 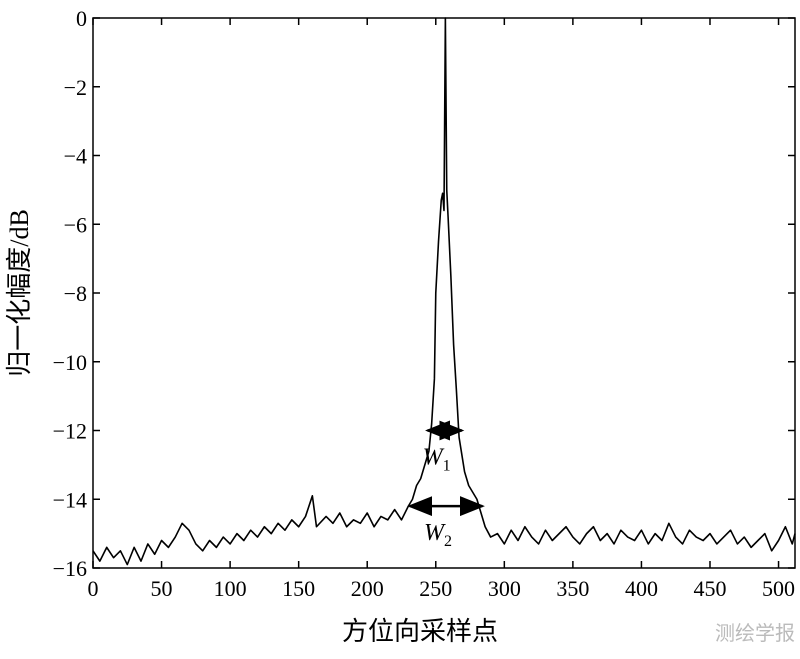 What do you see at coordinates (75, 87) in the screenshot?
I see `y-tick-label: −2` at bounding box center [75, 87].